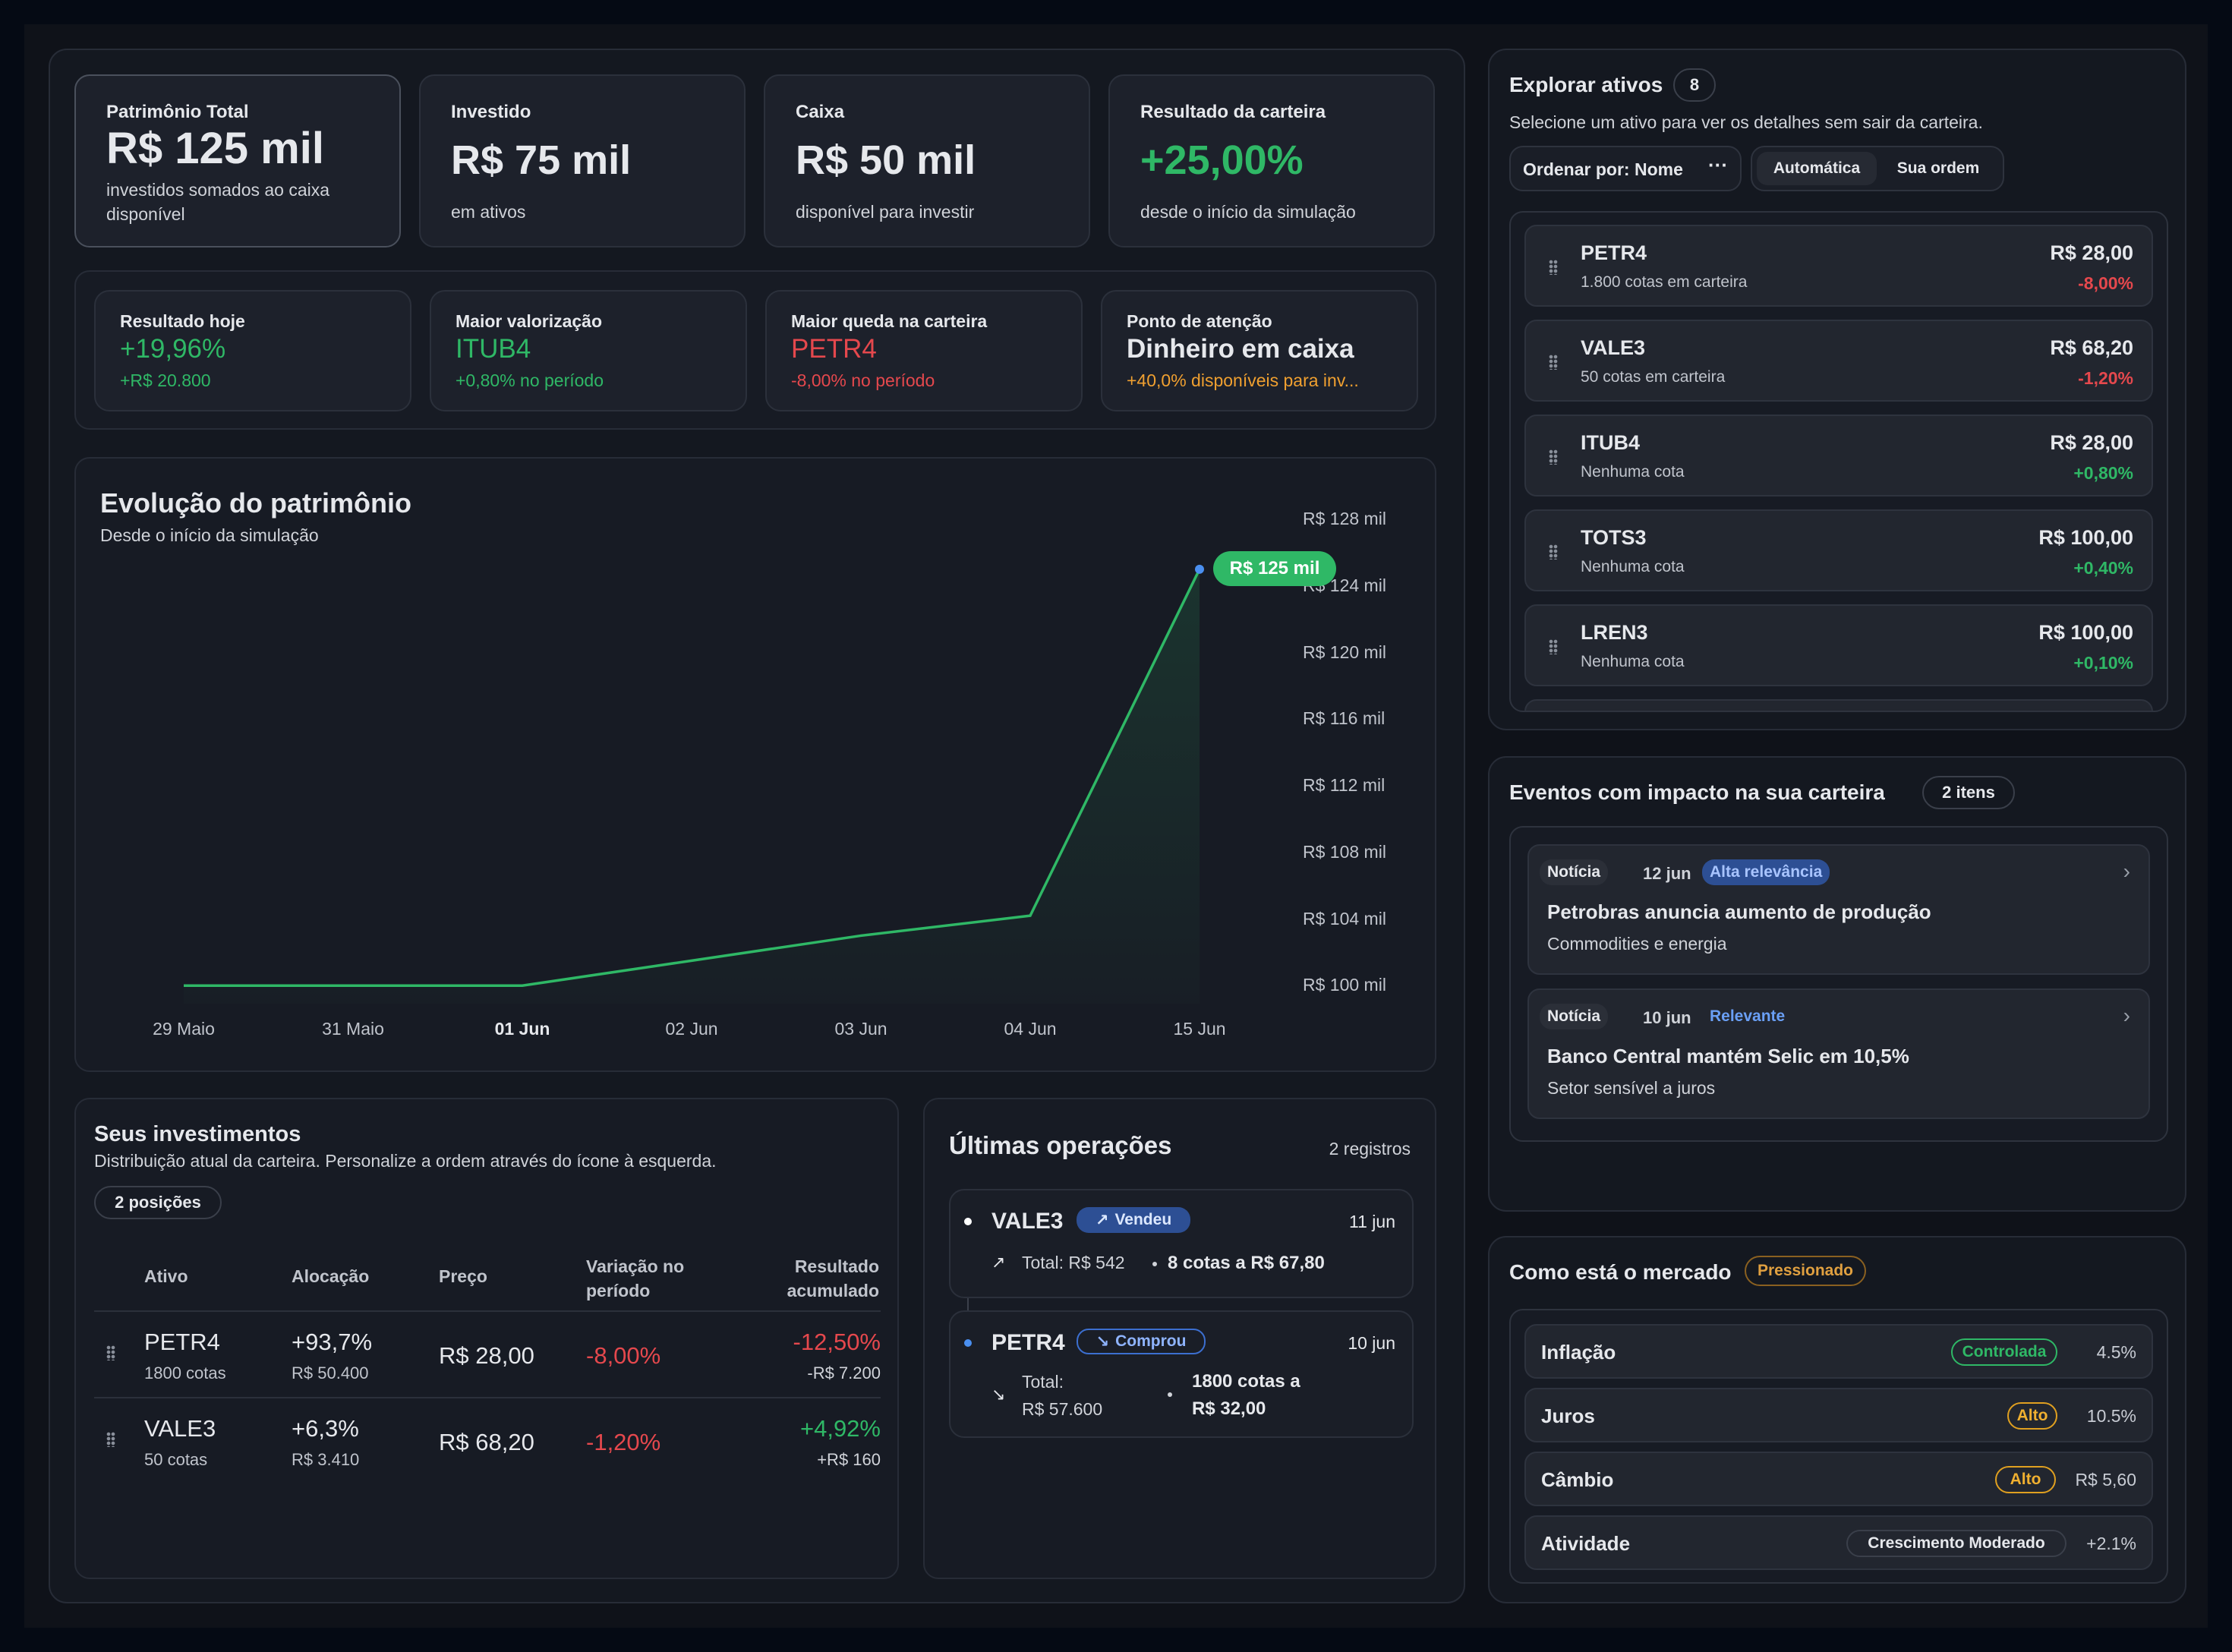 The width and height of the screenshot is (2232, 1652). I want to click on chart-area-fill, so click(692, 786).